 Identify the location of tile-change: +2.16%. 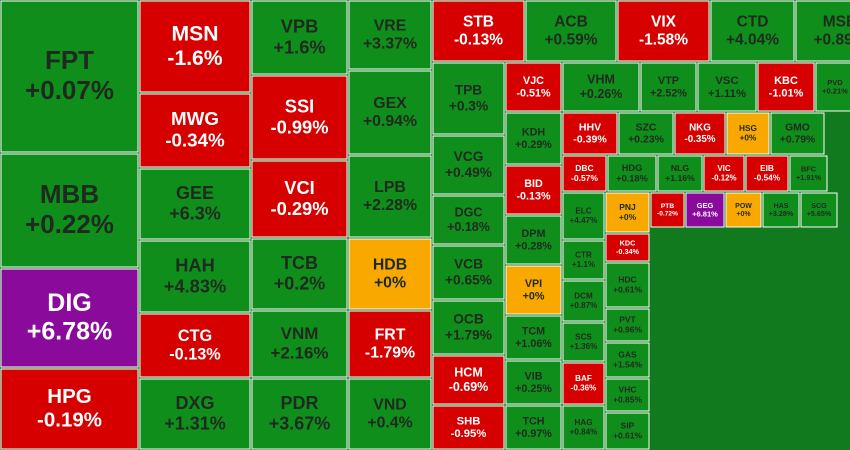
(299, 353).